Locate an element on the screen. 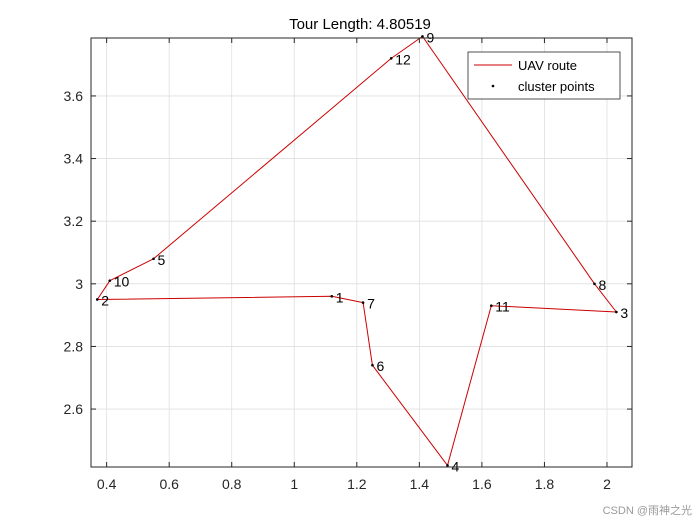  x-tick-label: 1 is located at coordinates (294, 484).